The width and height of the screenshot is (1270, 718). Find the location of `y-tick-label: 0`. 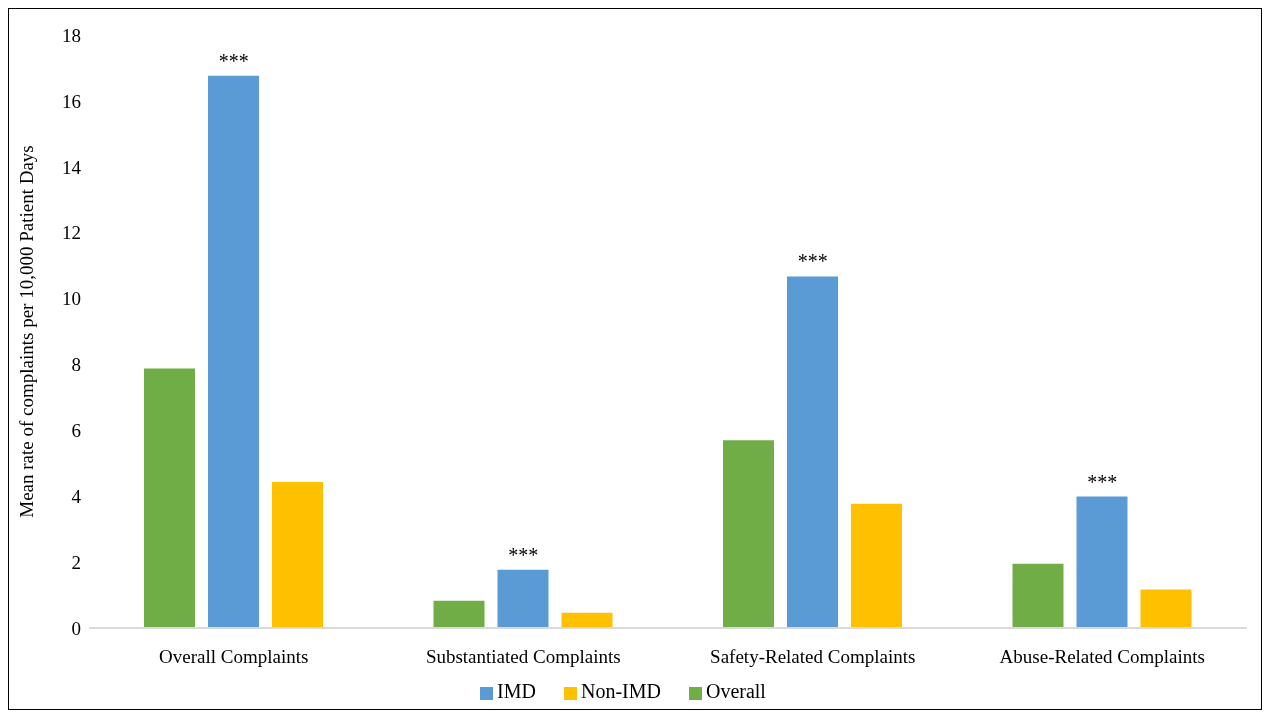

y-tick-label: 0 is located at coordinates (76, 628).